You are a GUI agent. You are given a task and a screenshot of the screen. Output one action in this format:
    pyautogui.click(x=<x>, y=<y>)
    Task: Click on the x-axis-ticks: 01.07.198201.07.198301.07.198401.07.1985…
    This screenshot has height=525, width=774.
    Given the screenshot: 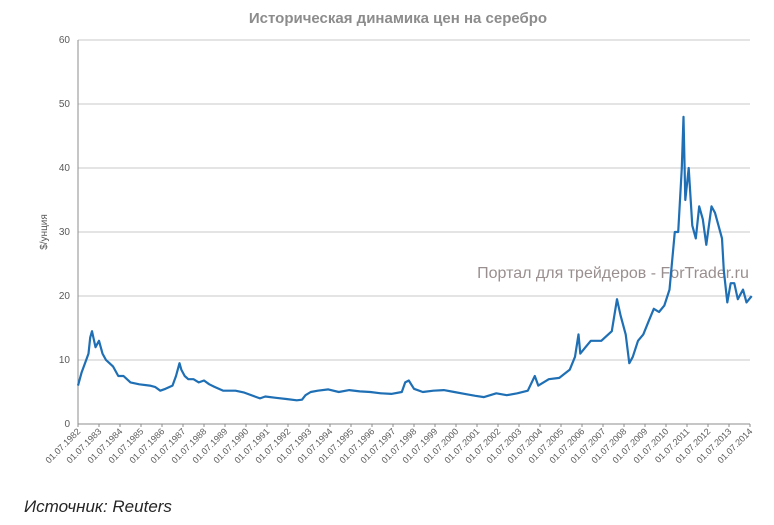 What is the action you would take?
    pyautogui.click(x=398, y=444)
    